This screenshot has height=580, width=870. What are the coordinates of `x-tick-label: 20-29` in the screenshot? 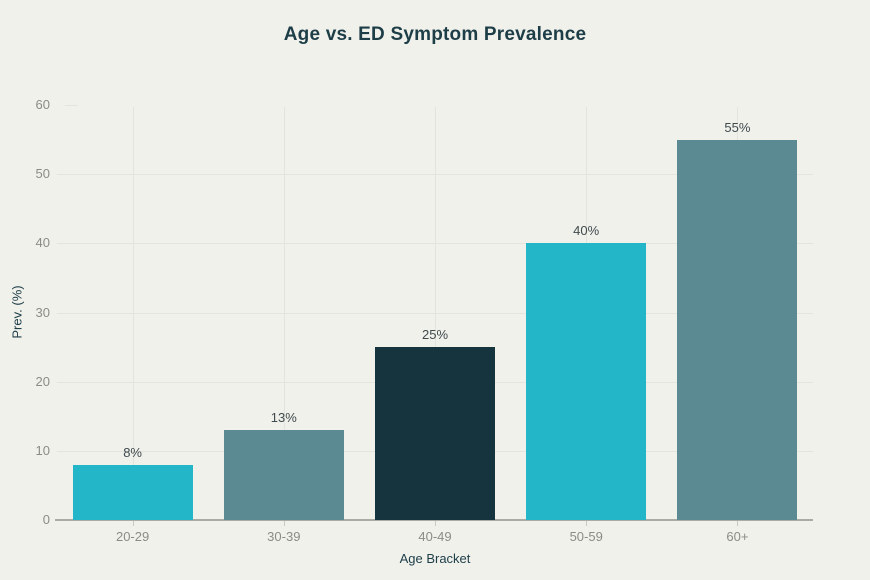 It's located at (132, 536).